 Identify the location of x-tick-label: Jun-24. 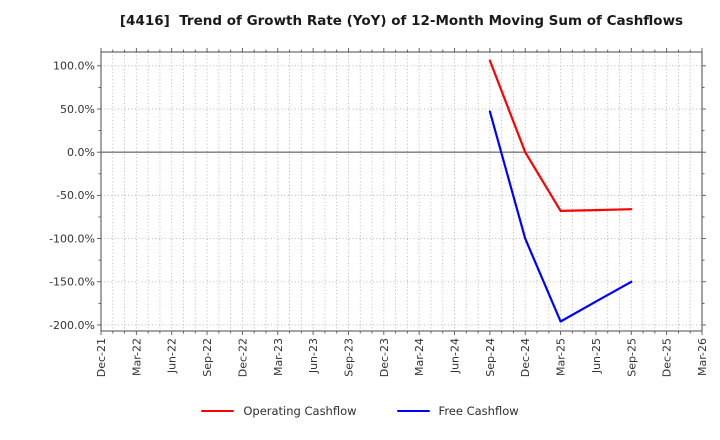
(455, 356).